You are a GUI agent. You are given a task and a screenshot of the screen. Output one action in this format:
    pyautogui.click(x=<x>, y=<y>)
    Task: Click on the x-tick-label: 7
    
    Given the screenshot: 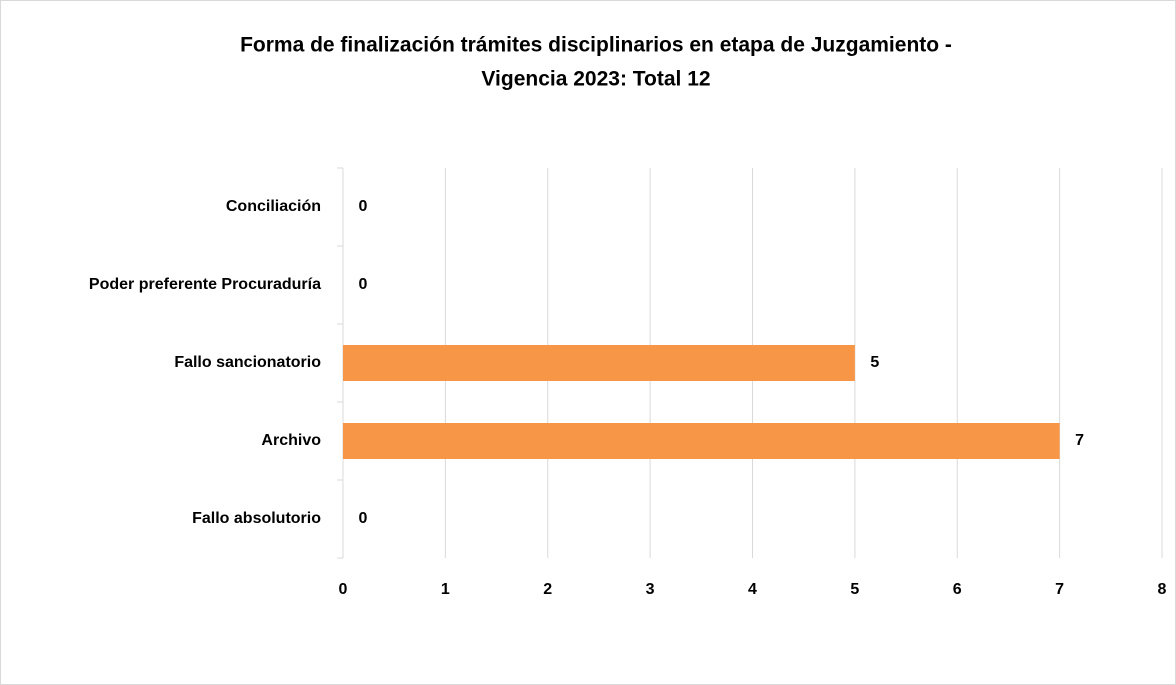 What is the action you would take?
    pyautogui.click(x=1059, y=589)
    